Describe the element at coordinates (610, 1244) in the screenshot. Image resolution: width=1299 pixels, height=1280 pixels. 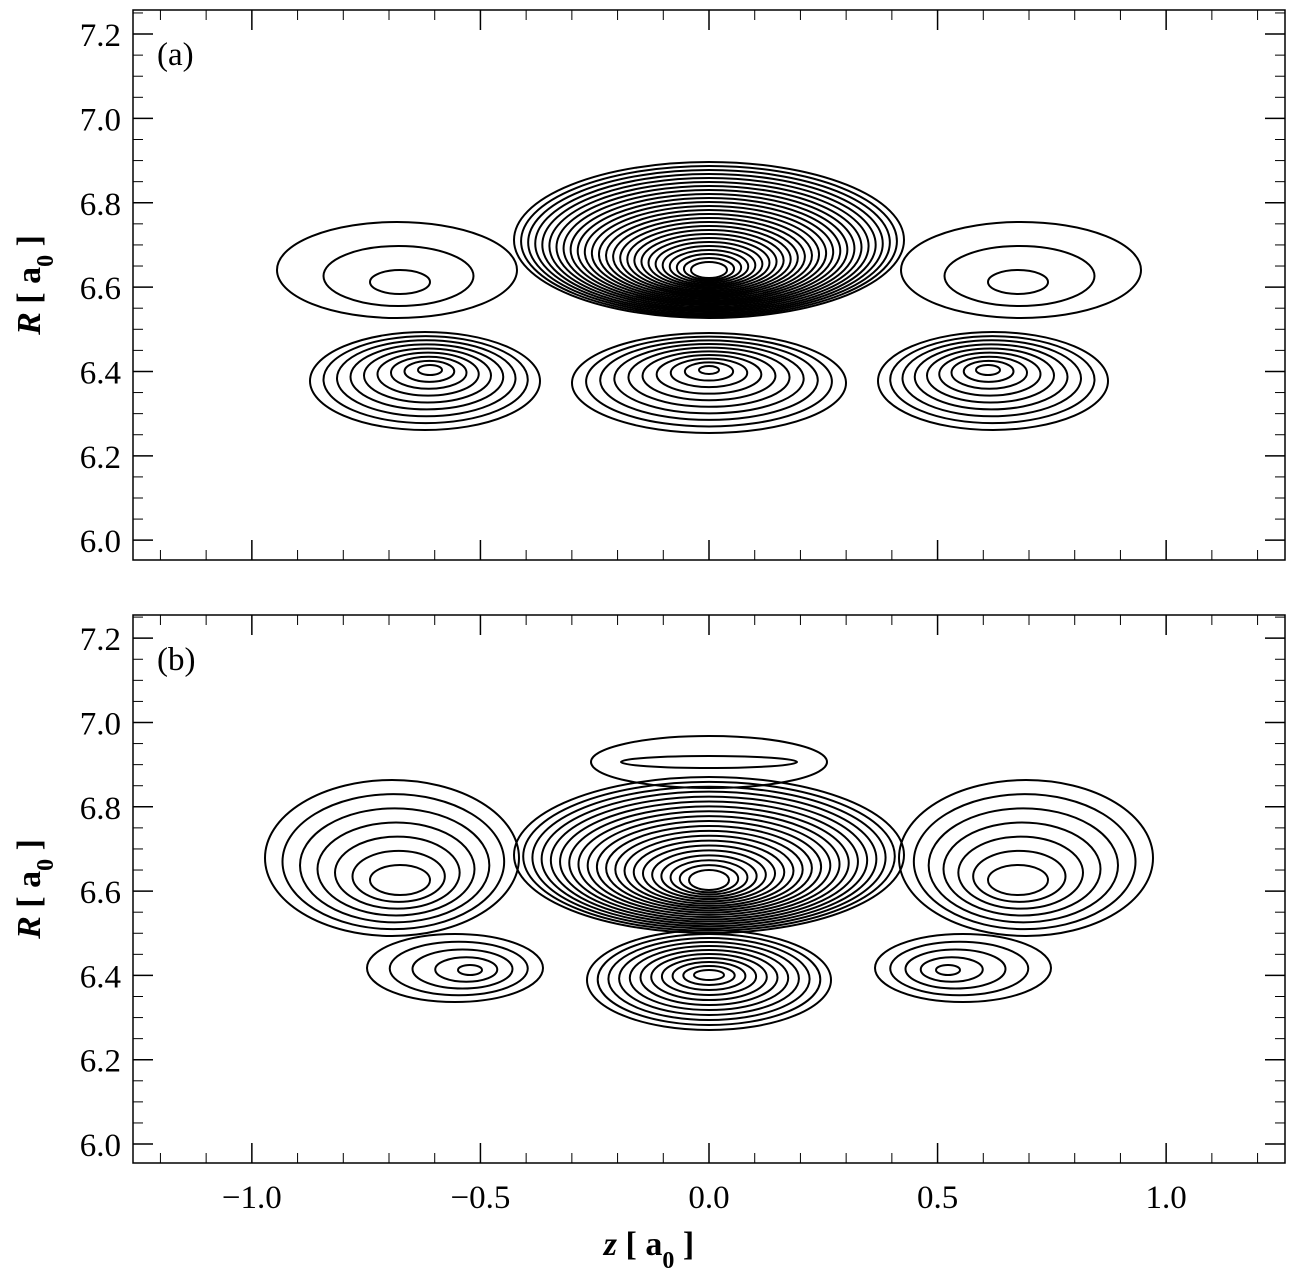
I see `label-part: z` at that location.